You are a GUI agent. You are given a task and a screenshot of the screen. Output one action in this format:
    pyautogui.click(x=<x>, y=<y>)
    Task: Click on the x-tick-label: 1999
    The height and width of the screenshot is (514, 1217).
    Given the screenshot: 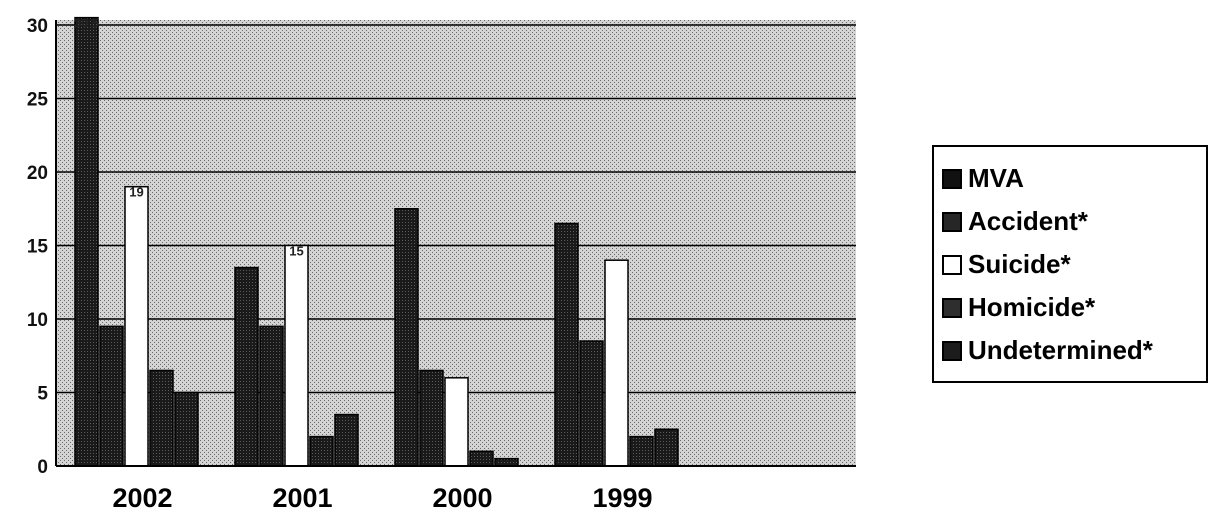 What is the action you would take?
    pyautogui.click(x=622, y=498)
    